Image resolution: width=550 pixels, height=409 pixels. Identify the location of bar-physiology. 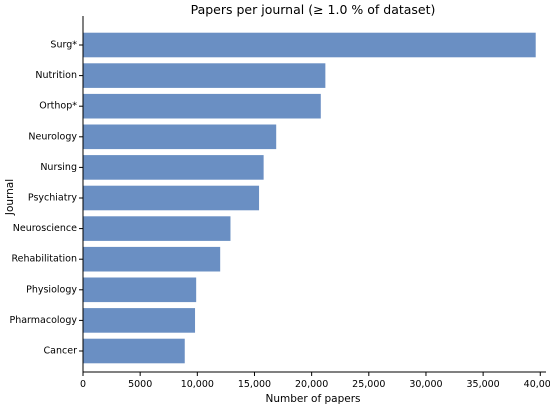
(140, 290).